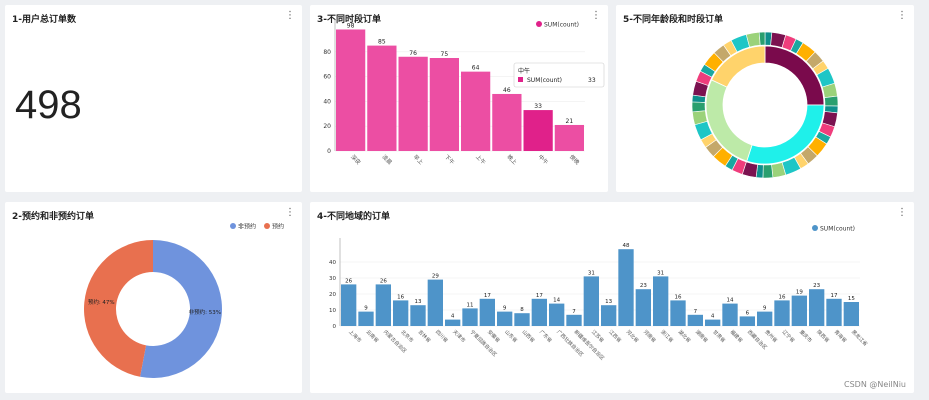  I want to click on donut-slice, so click(118, 308).